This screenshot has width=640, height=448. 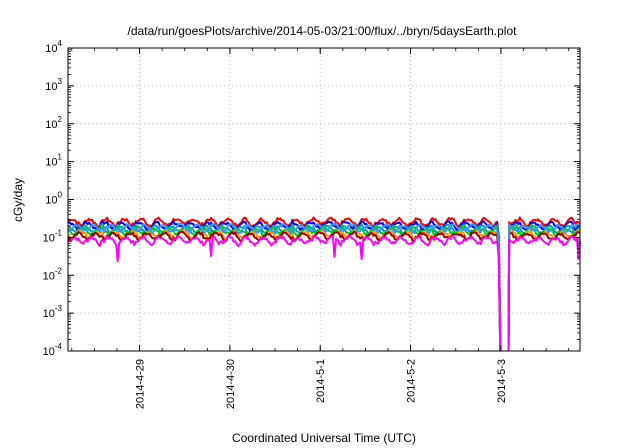 I want to click on x-axis-label: Coordinated Universal Time (UTC), so click(x=324, y=438).